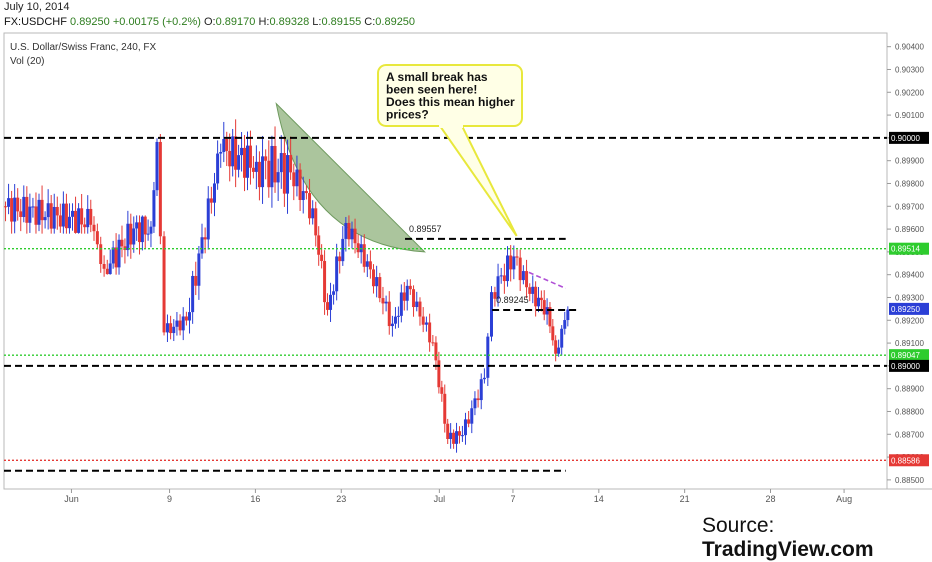 The width and height of the screenshot is (932, 562). I want to click on x-tick-label: 21, so click(685, 499).